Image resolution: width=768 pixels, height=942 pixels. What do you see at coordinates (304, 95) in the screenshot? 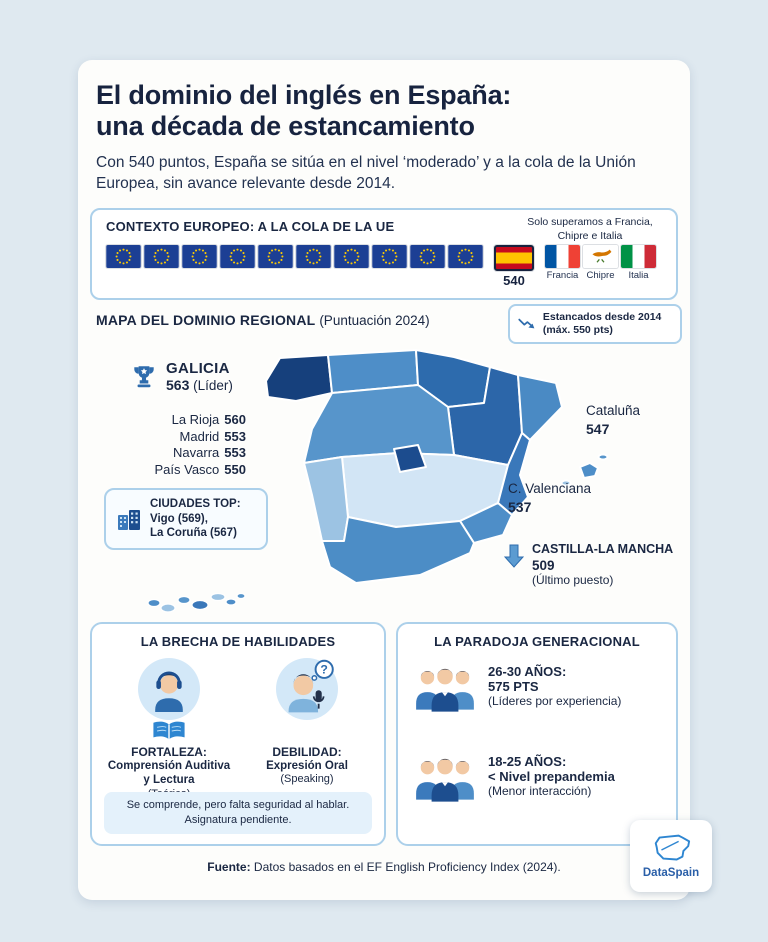
I see `page-title-line1: El dominio del inglés en España:` at bounding box center [304, 95].